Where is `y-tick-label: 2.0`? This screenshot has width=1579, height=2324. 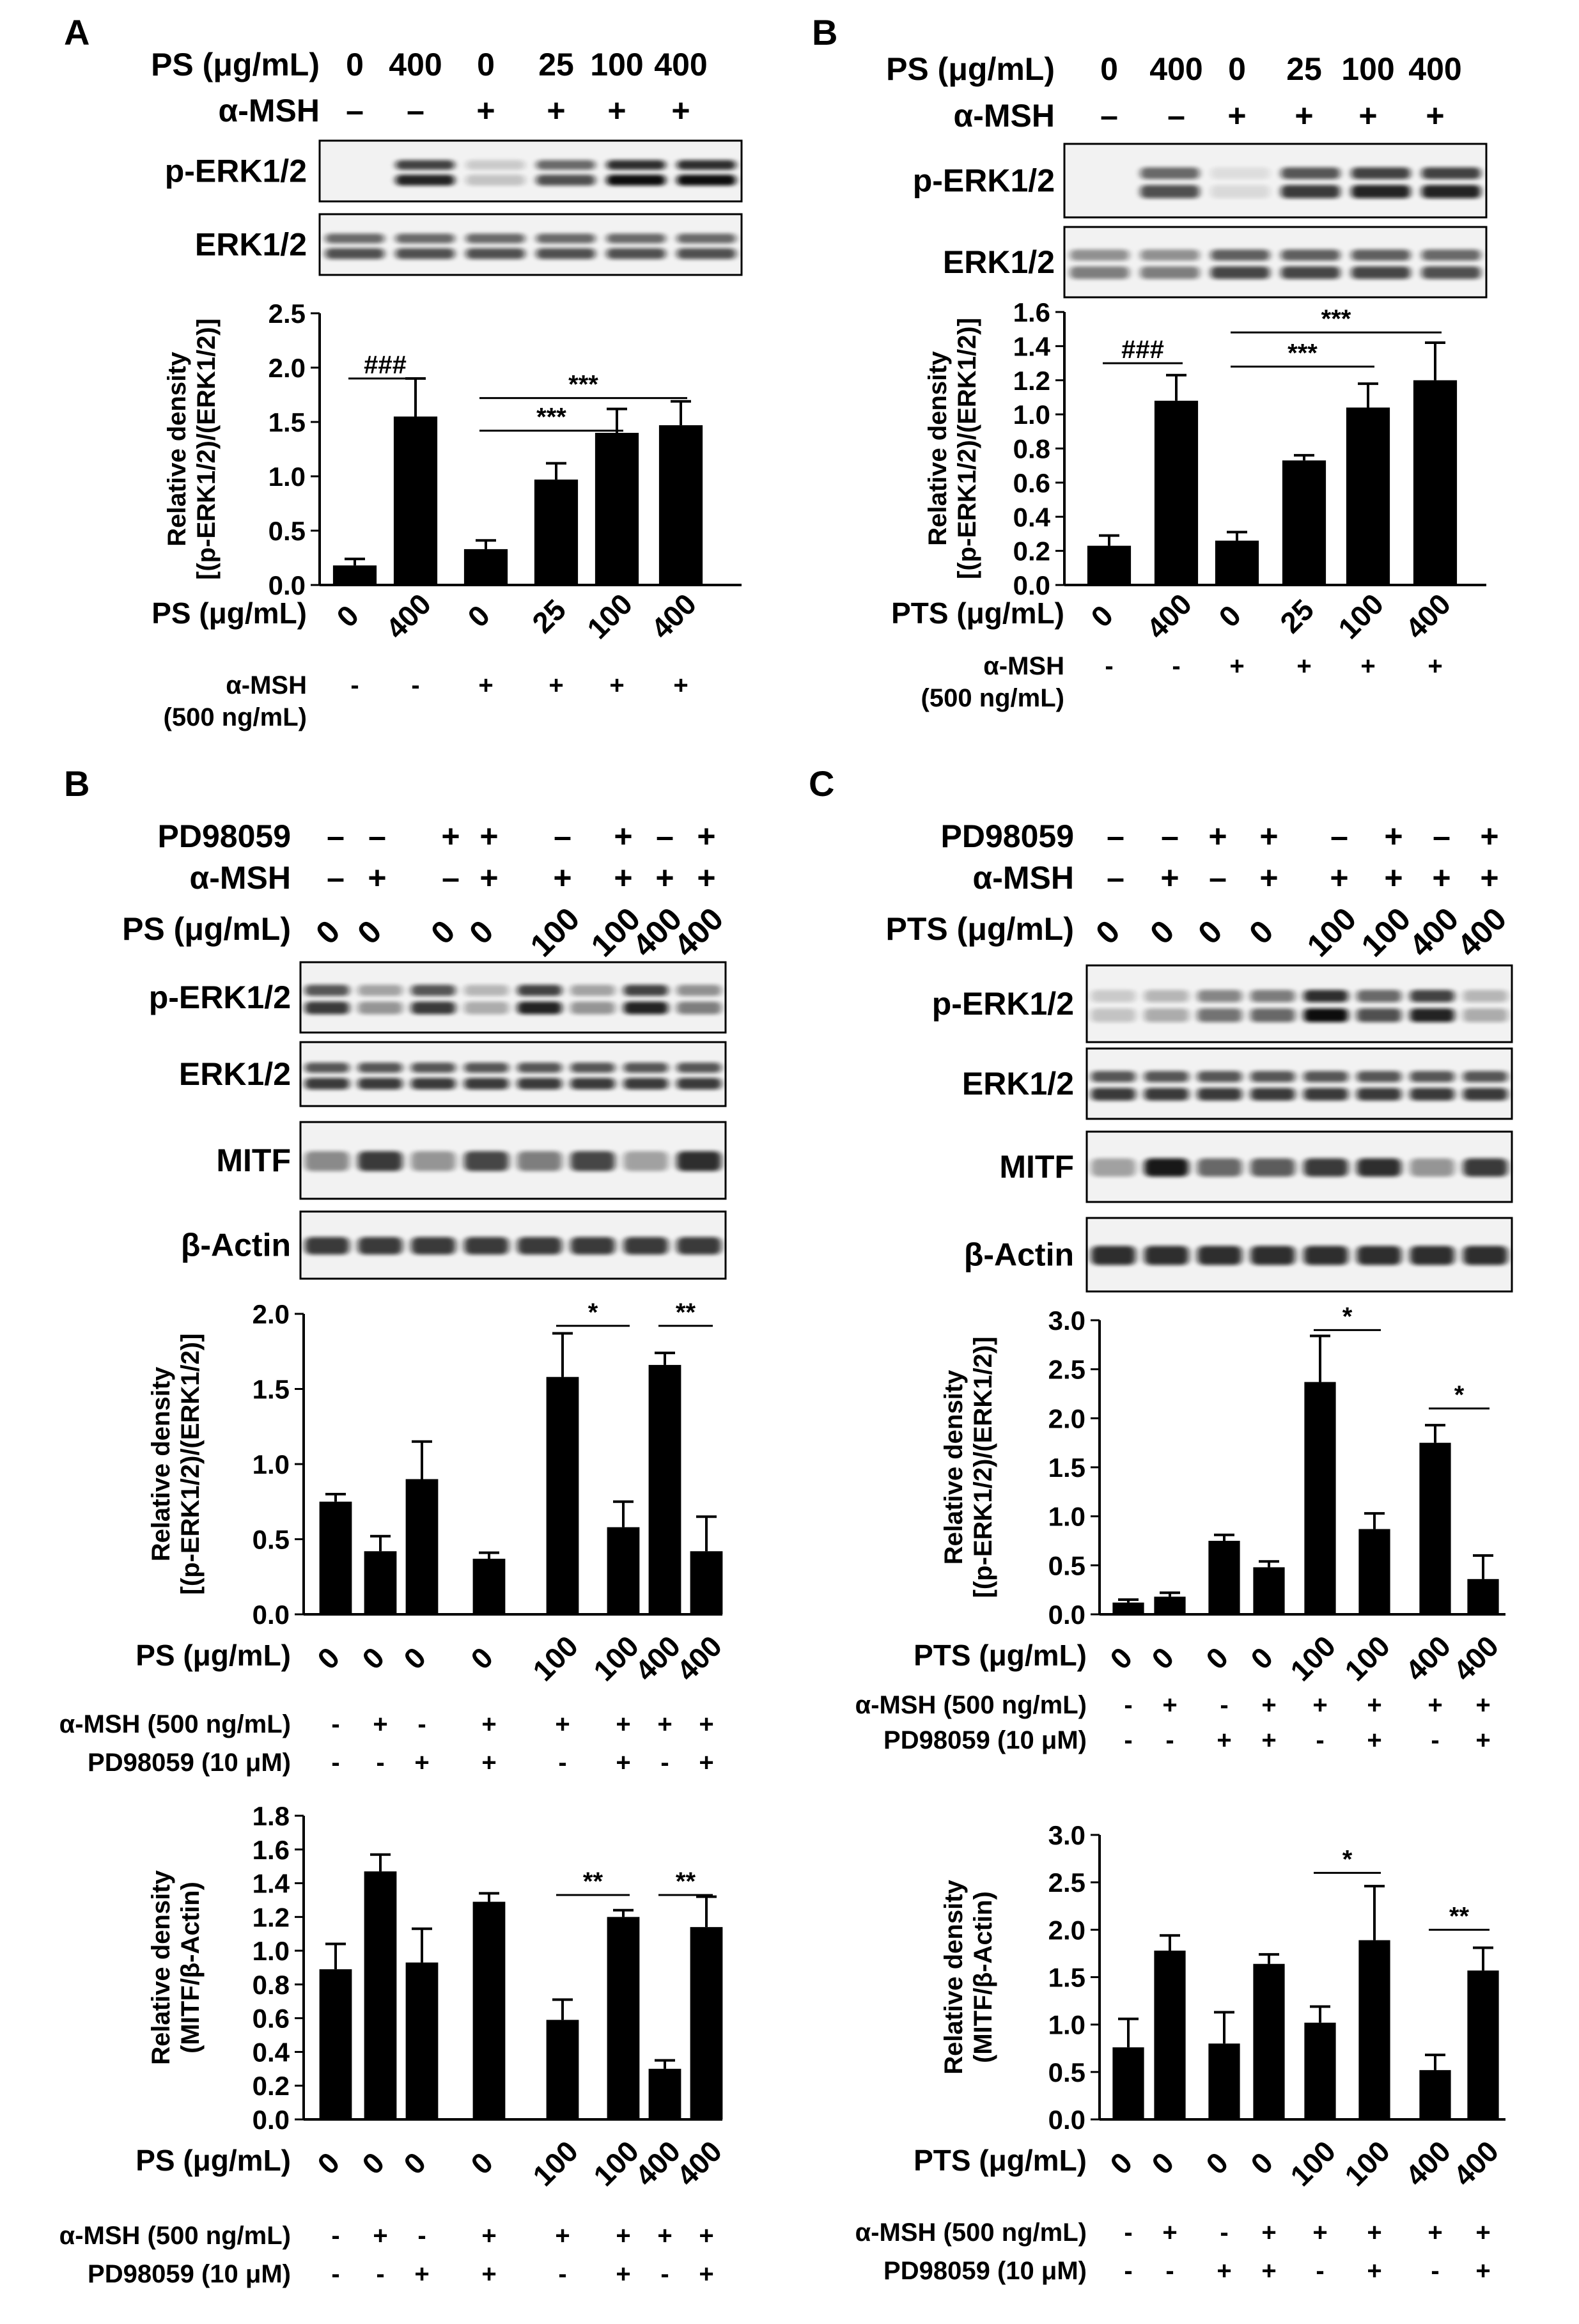
y-tick-label: 2.0 is located at coordinates (1066, 1930).